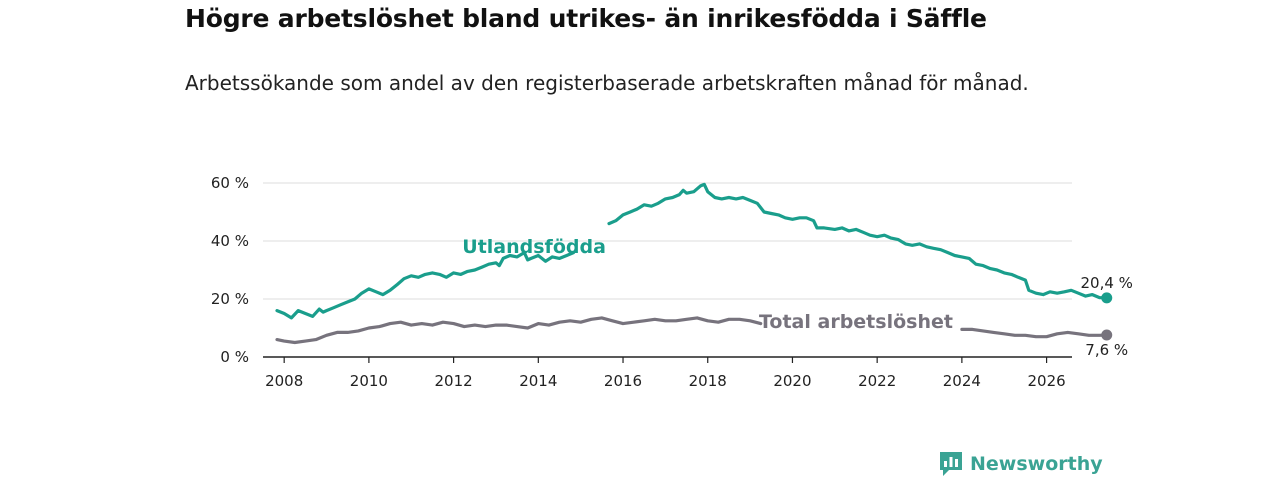 The image size is (1280, 480). I want to click on y-tick-label: 0 %, so click(234, 357).